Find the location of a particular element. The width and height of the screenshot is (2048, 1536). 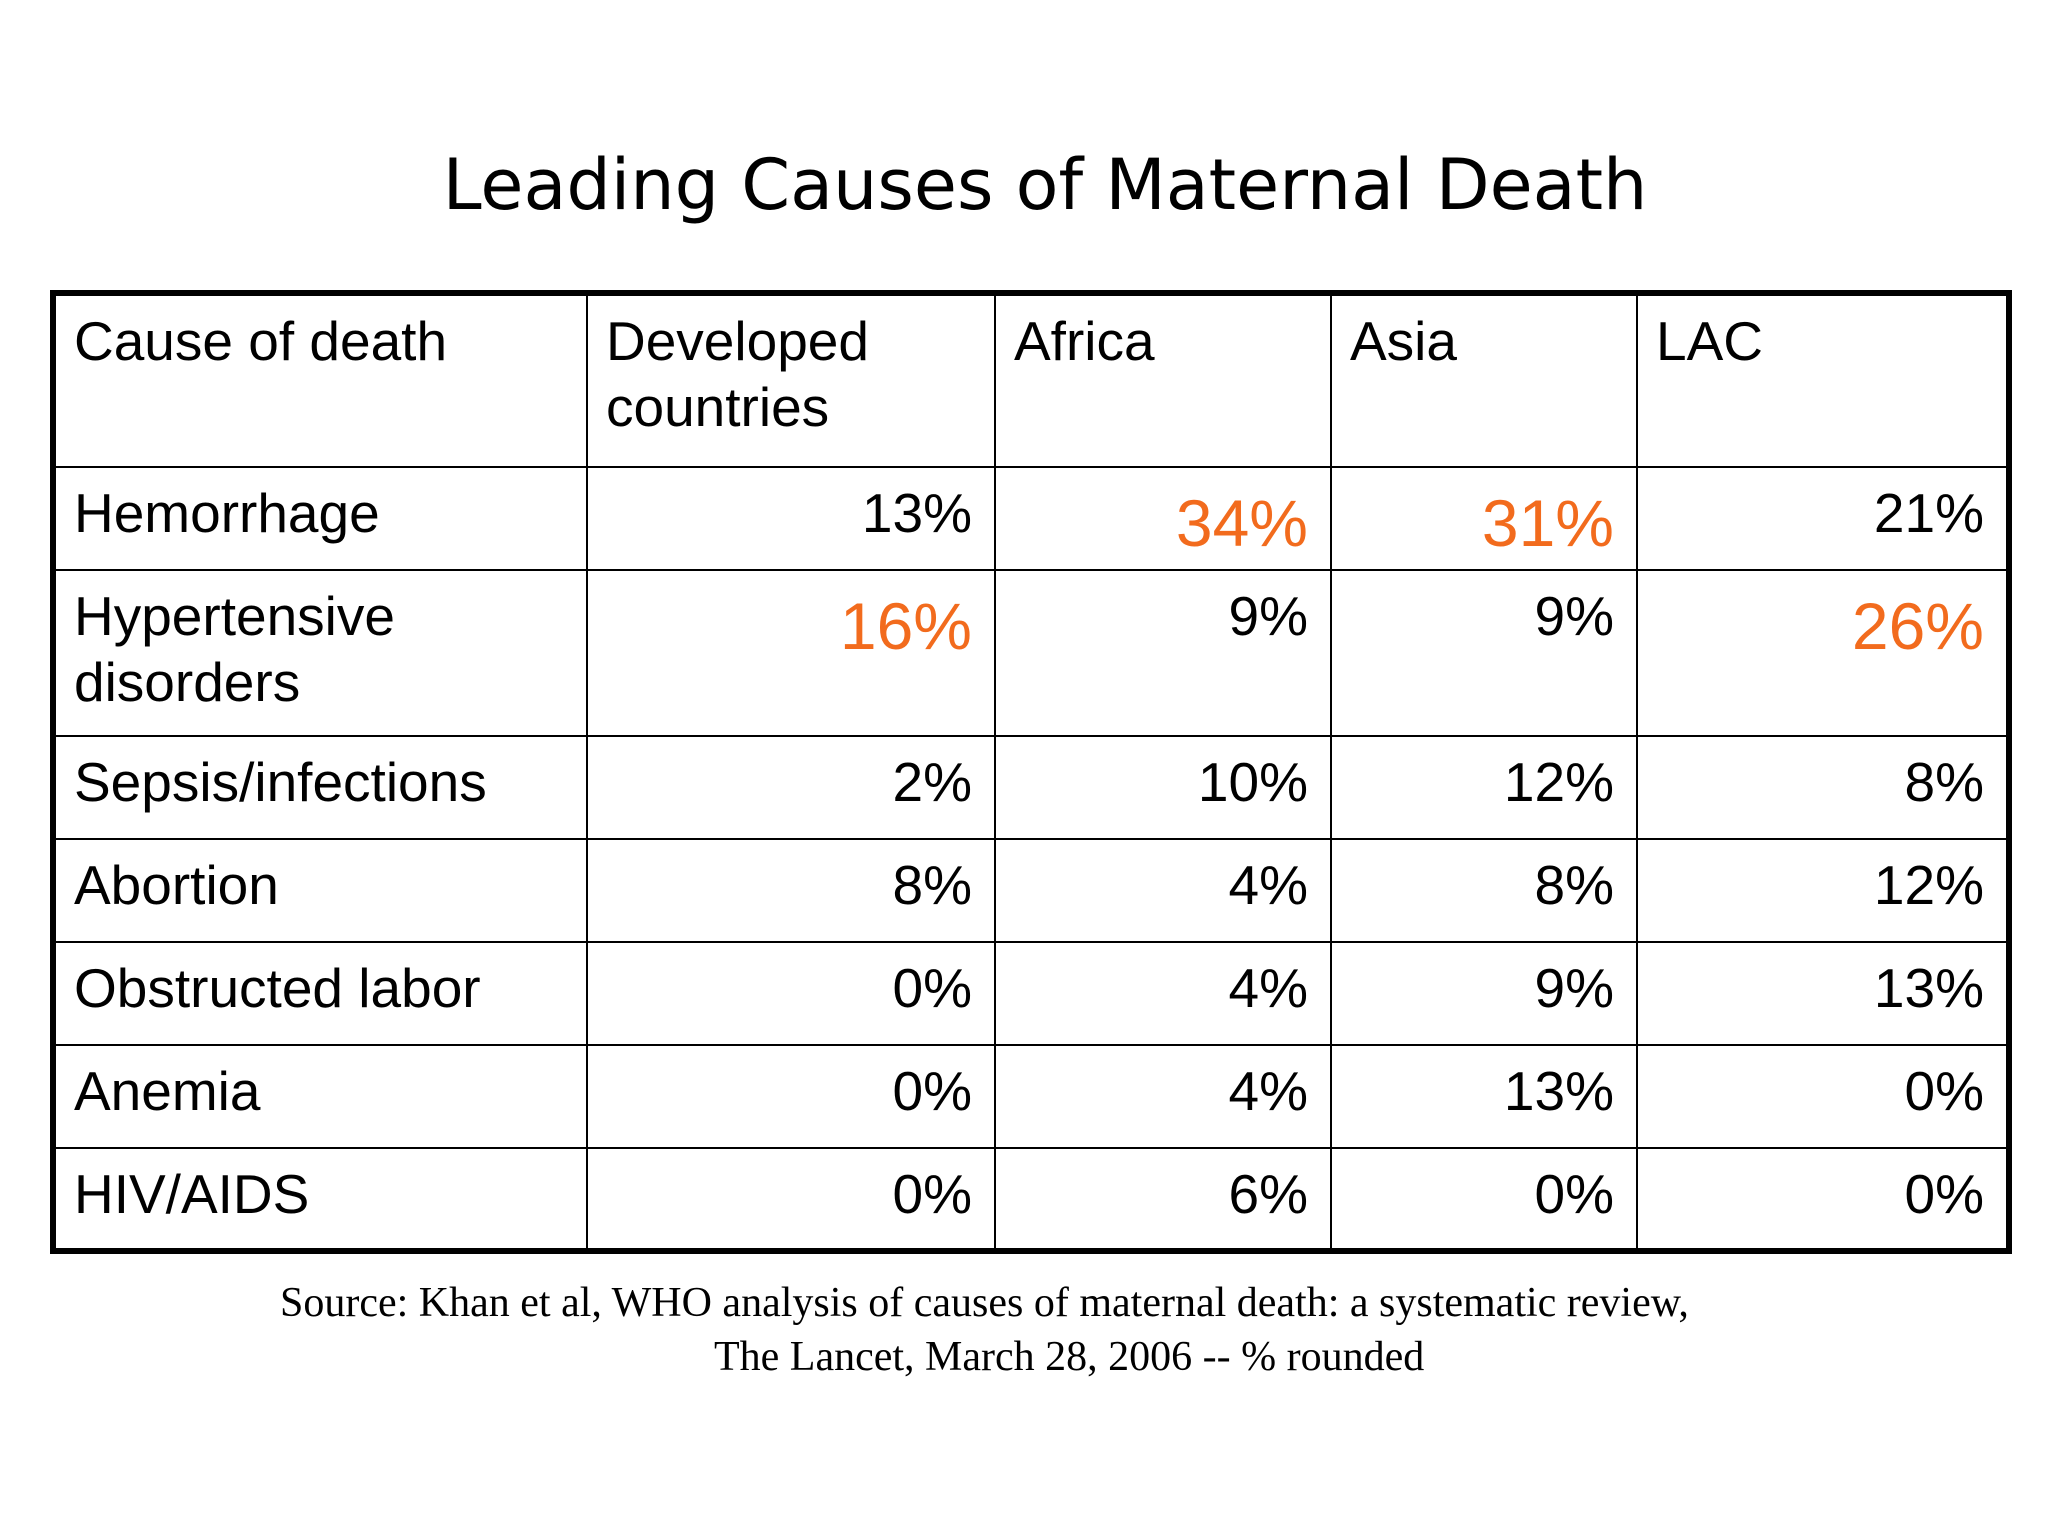

header-cause: Cause of death is located at coordinates (320, 380).